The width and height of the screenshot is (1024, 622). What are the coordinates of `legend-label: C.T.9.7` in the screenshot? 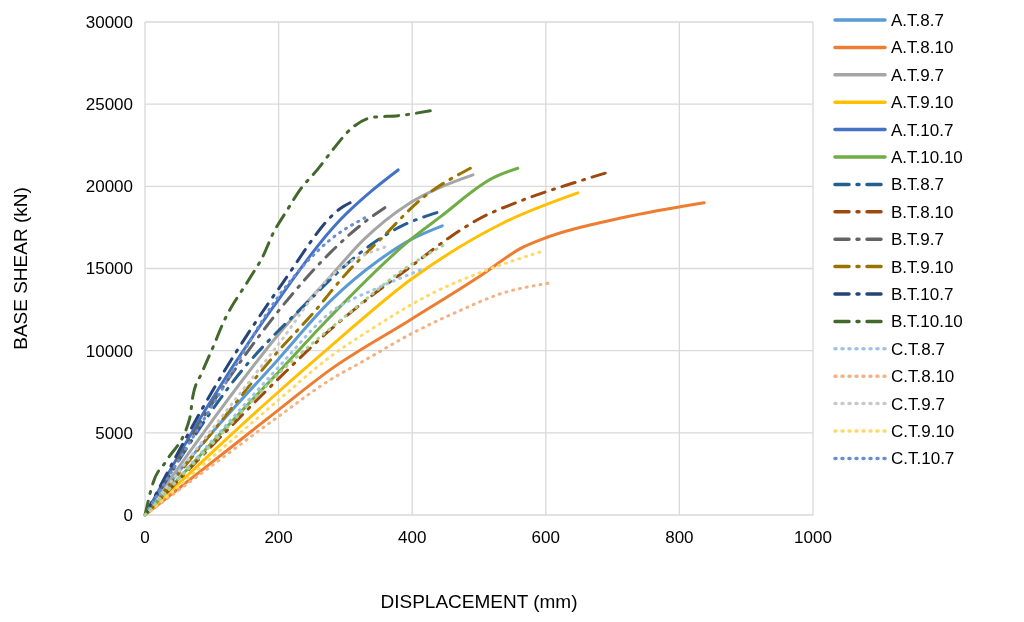 It's located at (918, 404).